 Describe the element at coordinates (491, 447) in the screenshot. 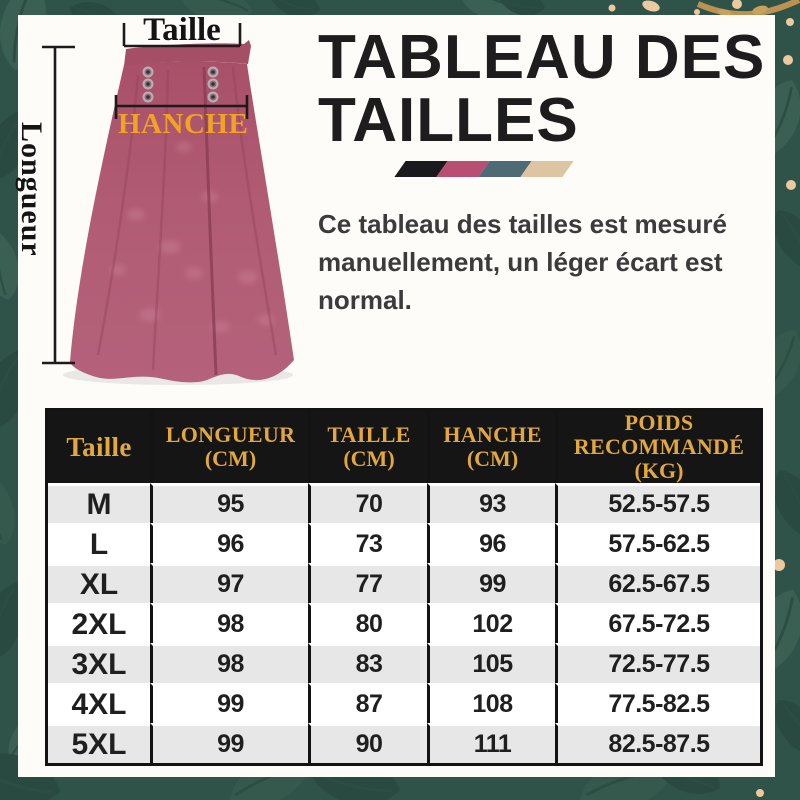

I see `column-header-3: HANCHE (CM)` at that location.